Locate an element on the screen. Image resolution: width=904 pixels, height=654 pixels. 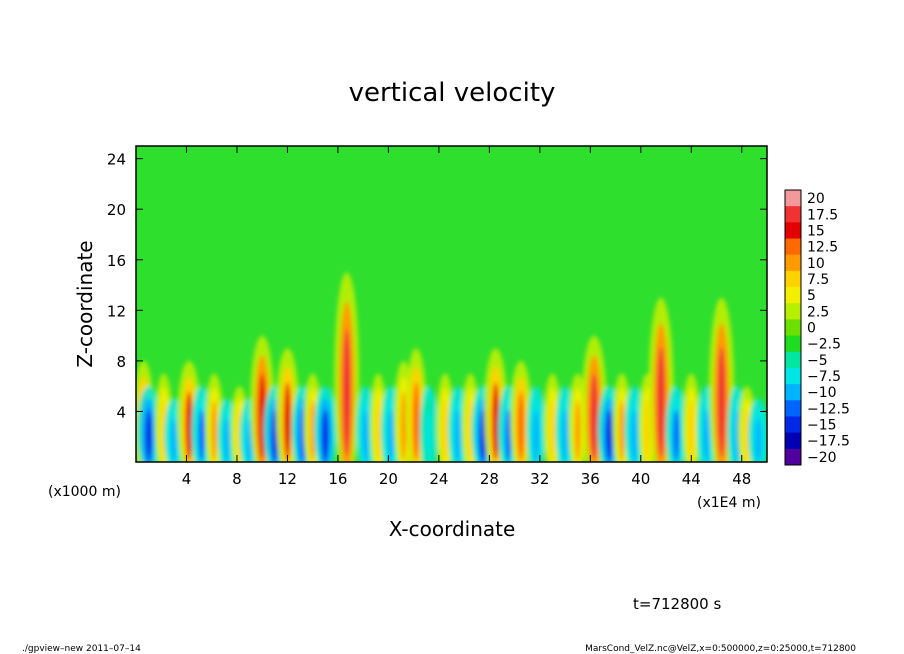
y-tick-label: 24 is located at coordinates (116, 160).